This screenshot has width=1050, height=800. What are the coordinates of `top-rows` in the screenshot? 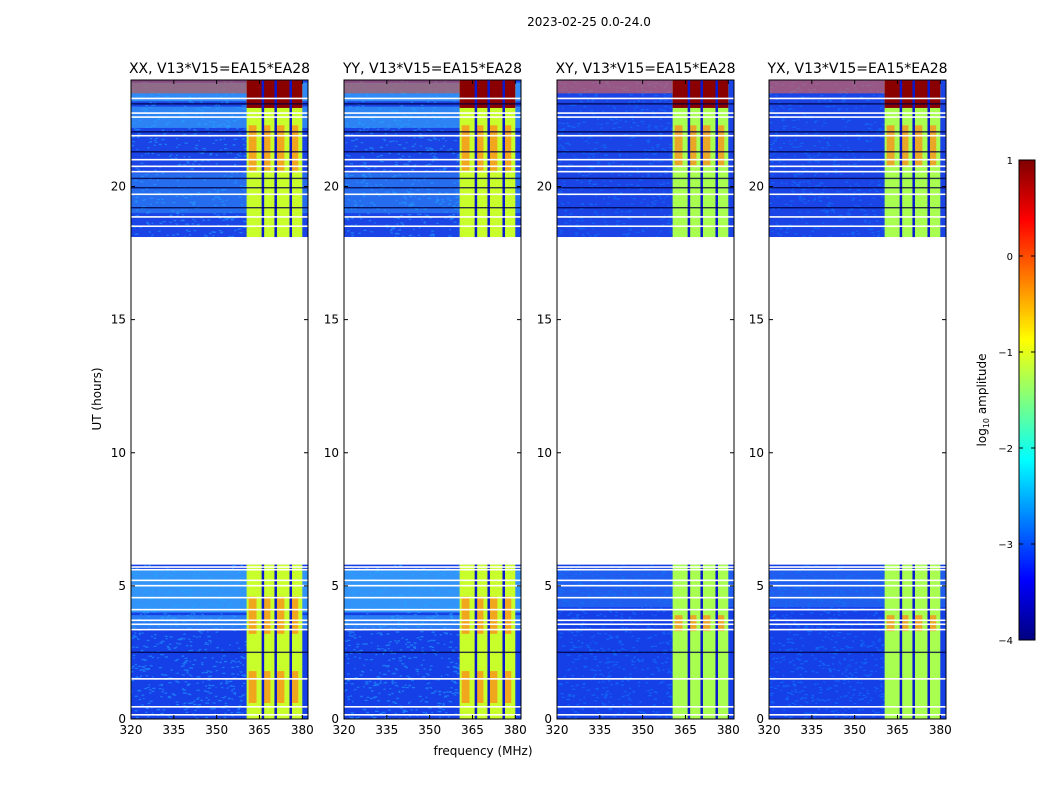 It's located at (189, 87).